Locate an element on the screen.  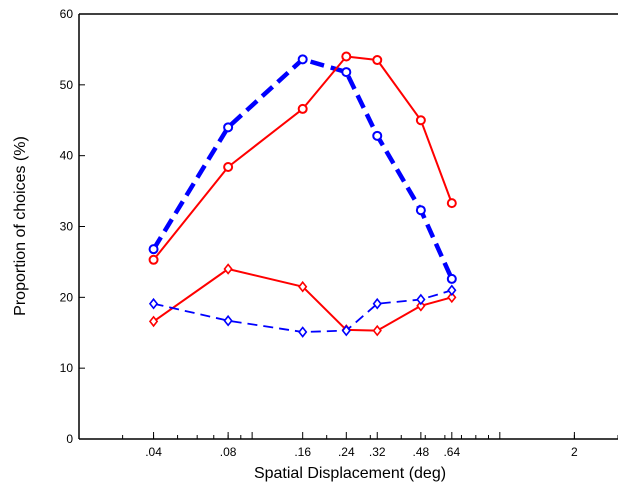
x-tick-label: .64 is located at coordinates (451, 452).